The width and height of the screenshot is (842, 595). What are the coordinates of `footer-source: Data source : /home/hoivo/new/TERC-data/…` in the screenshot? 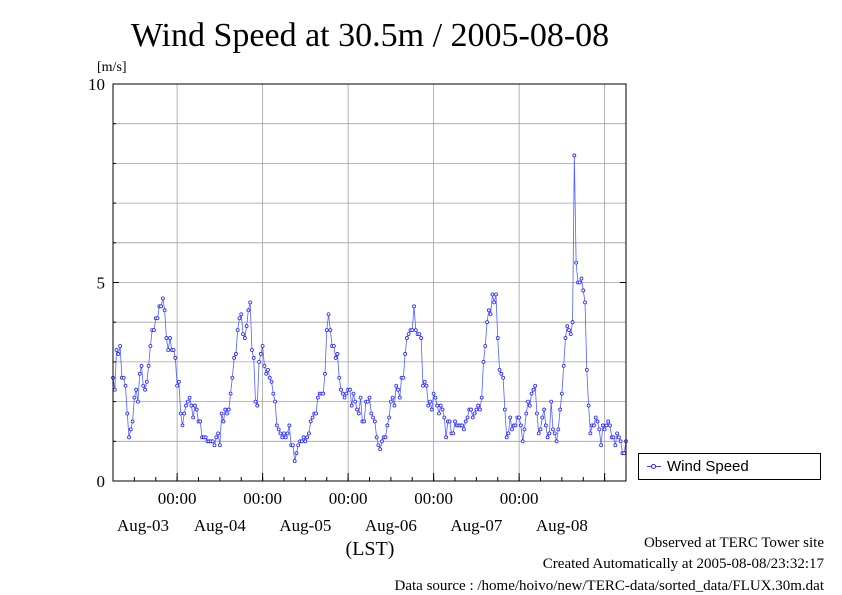 It's located at (609, 586).